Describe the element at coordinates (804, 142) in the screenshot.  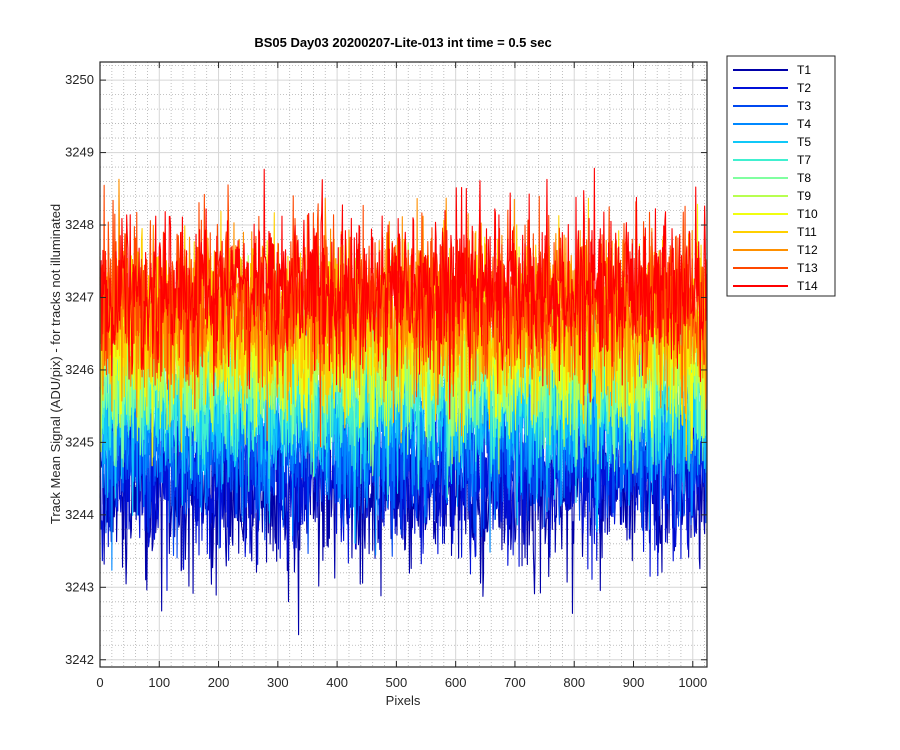
I see `legend-label-t5: T5` at that location.